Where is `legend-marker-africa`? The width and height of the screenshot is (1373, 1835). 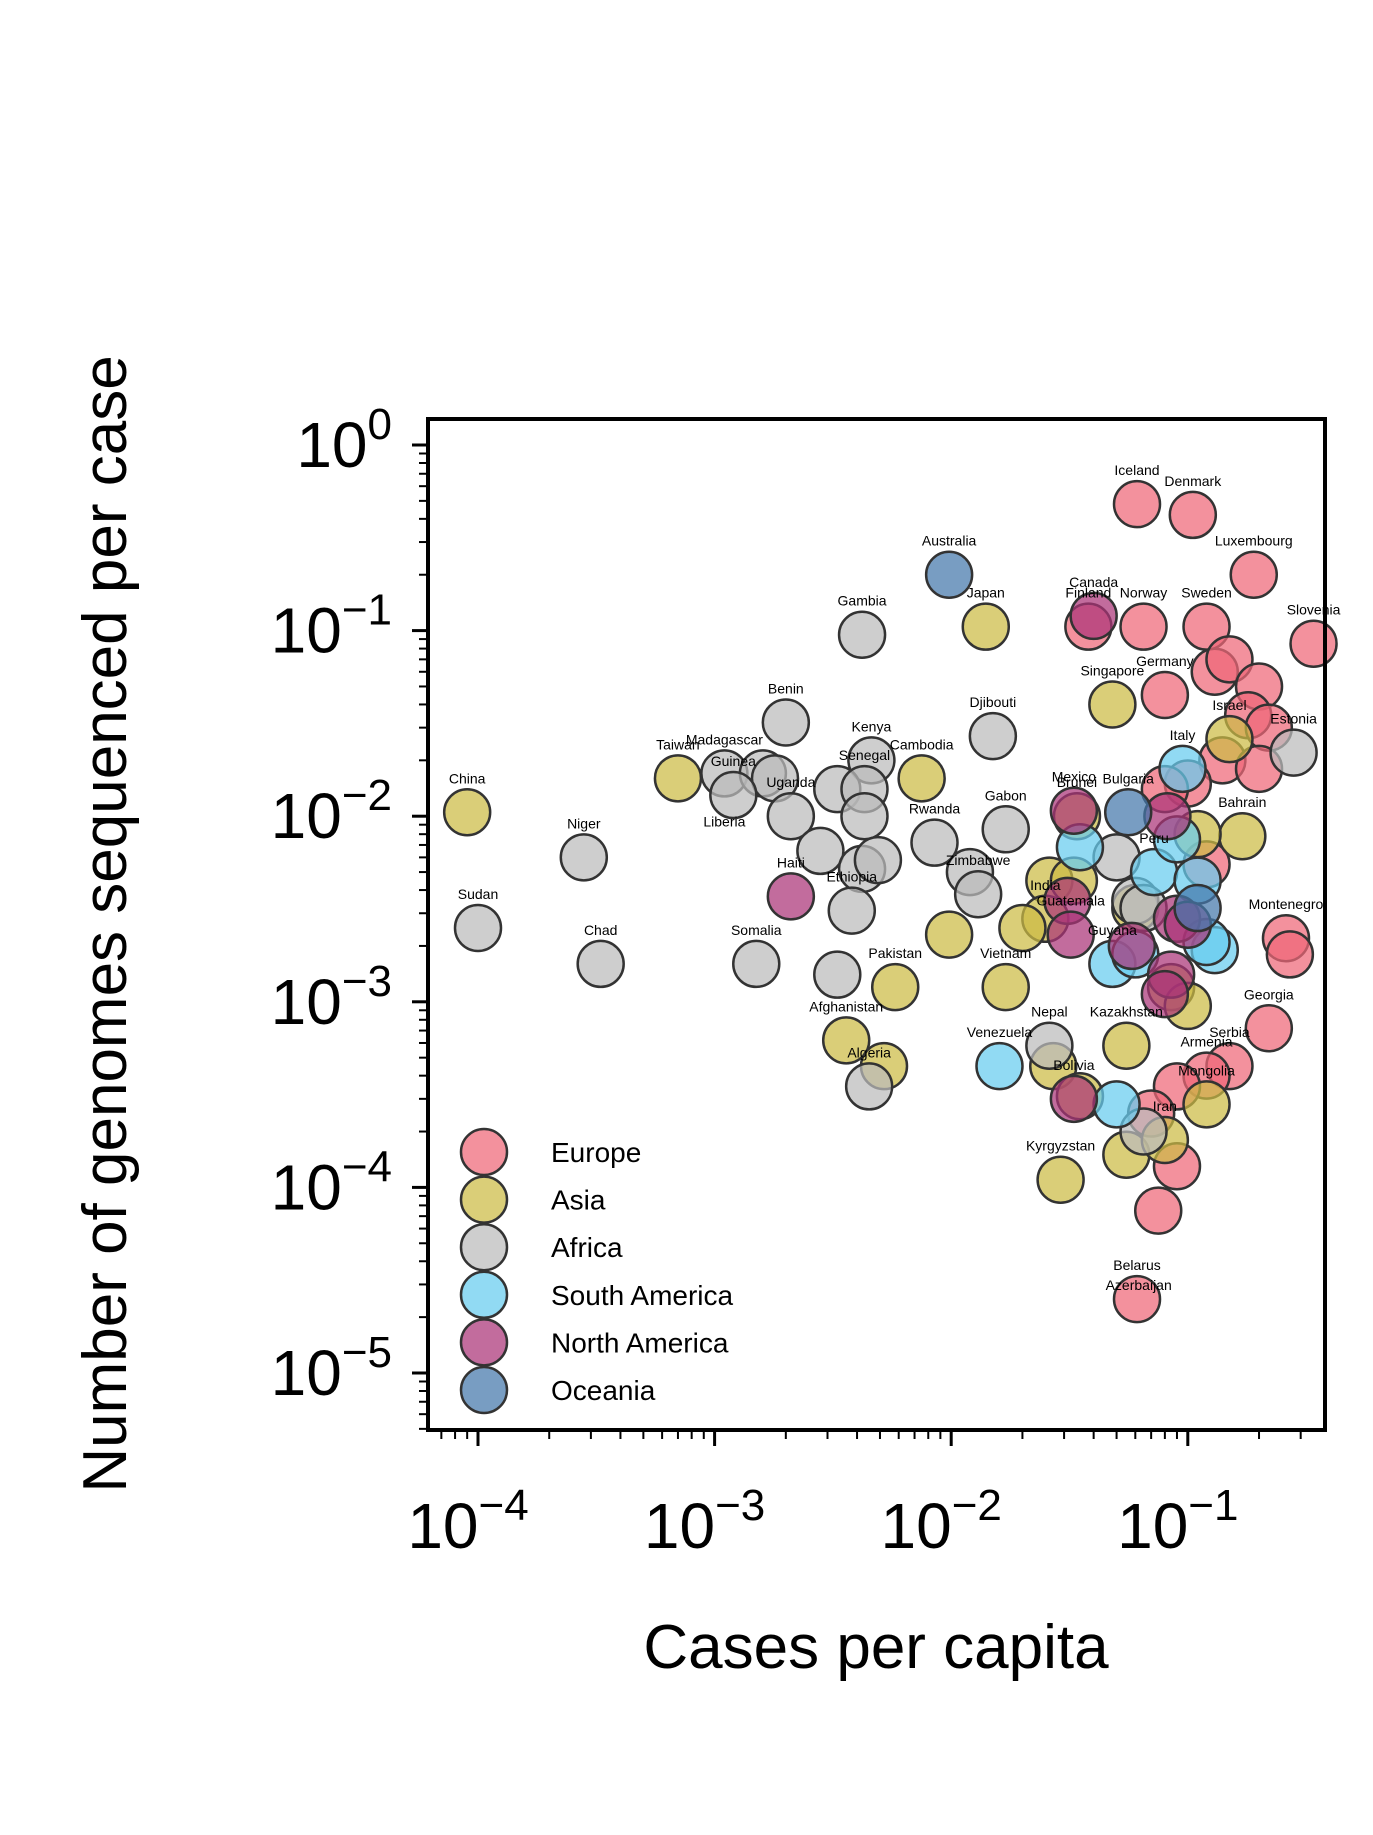 legend-marker-africa is located at coordinates (484, 1247).